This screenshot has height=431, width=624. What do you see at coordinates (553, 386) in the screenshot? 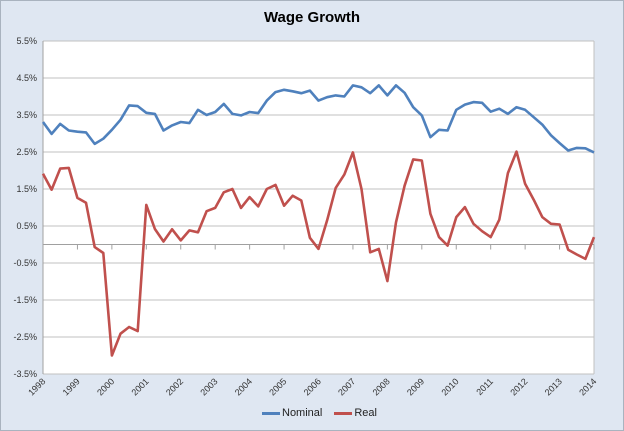
I see `x-tick-label: 2013` at bounding box center [553, 386].